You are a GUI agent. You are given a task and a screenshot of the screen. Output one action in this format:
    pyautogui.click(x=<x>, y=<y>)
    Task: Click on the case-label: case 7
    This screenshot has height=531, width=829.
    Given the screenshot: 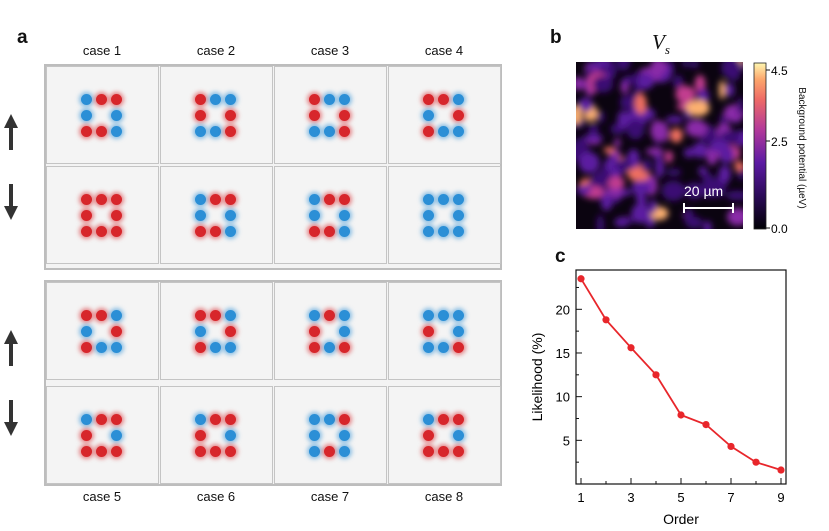 What is the action you would take?
    pyautogui.click(x=330, y=496)
    